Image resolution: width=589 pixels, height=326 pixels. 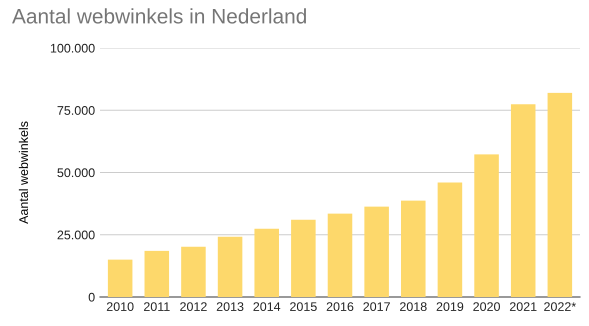 What do you see at coordinates (303, 307) in the screenshot?
I see `x-tick-label: 2015` at bounding box center [303, 307].